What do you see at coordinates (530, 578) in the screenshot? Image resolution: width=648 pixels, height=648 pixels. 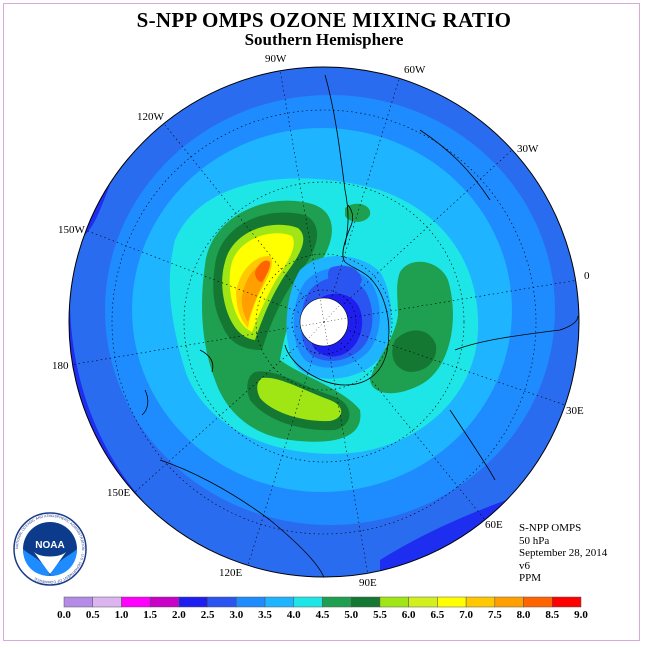 I see `info-units: PPM` at bounding box center [530, 578].